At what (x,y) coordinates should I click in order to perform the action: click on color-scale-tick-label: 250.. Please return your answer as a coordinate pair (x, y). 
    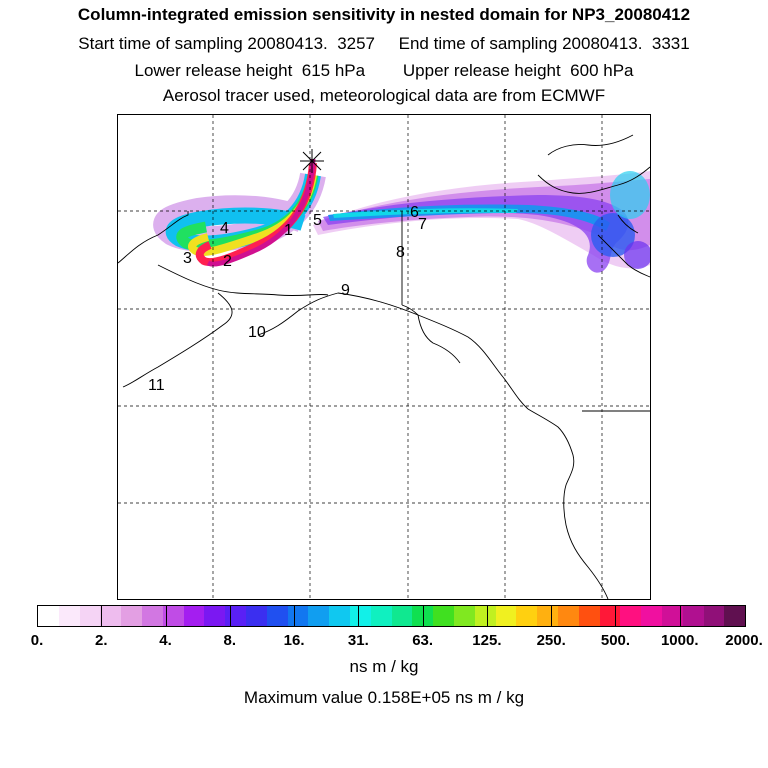
    Looking at the image, I should click on (551, 640).